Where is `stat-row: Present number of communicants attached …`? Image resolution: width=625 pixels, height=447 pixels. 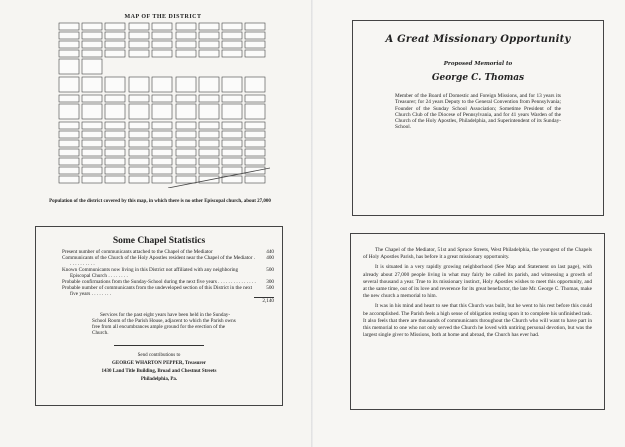 stat-row: Present number of communicants attached … is located at coordinates (168, 252).